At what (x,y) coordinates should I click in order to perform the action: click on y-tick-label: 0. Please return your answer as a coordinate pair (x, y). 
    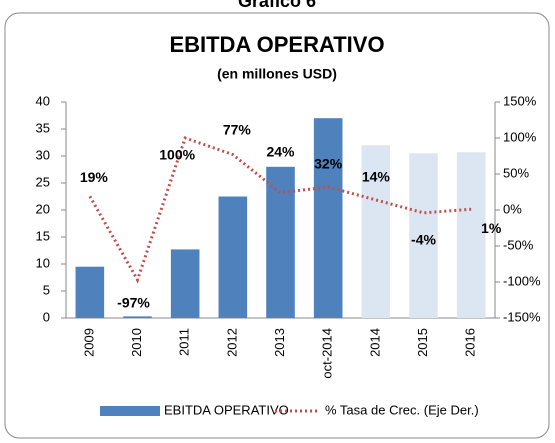
    Looking at the image, I should click on (46, 316).